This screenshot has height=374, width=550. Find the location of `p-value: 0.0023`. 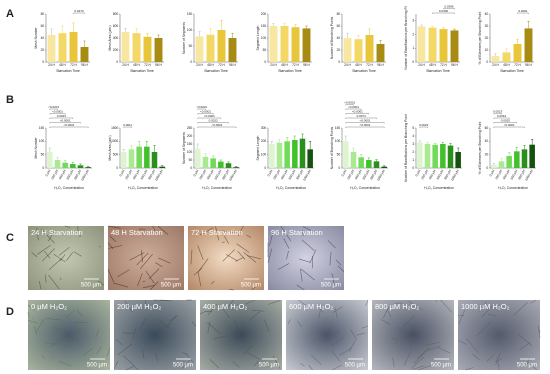

p-value: 0.0023 is located at coordinates (424, 125).